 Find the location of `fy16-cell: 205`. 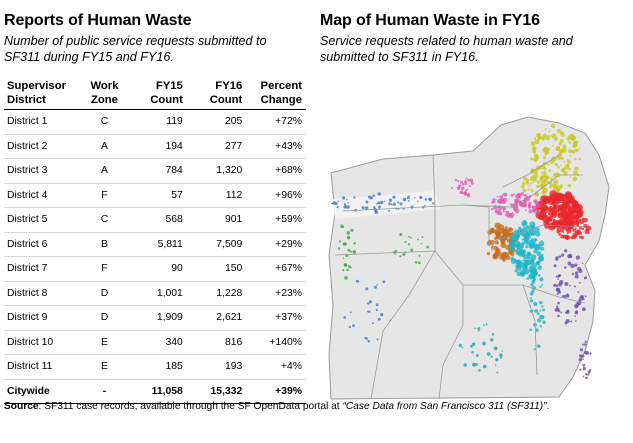

fy16-cell: 205 is located at coordinates (214, 122).